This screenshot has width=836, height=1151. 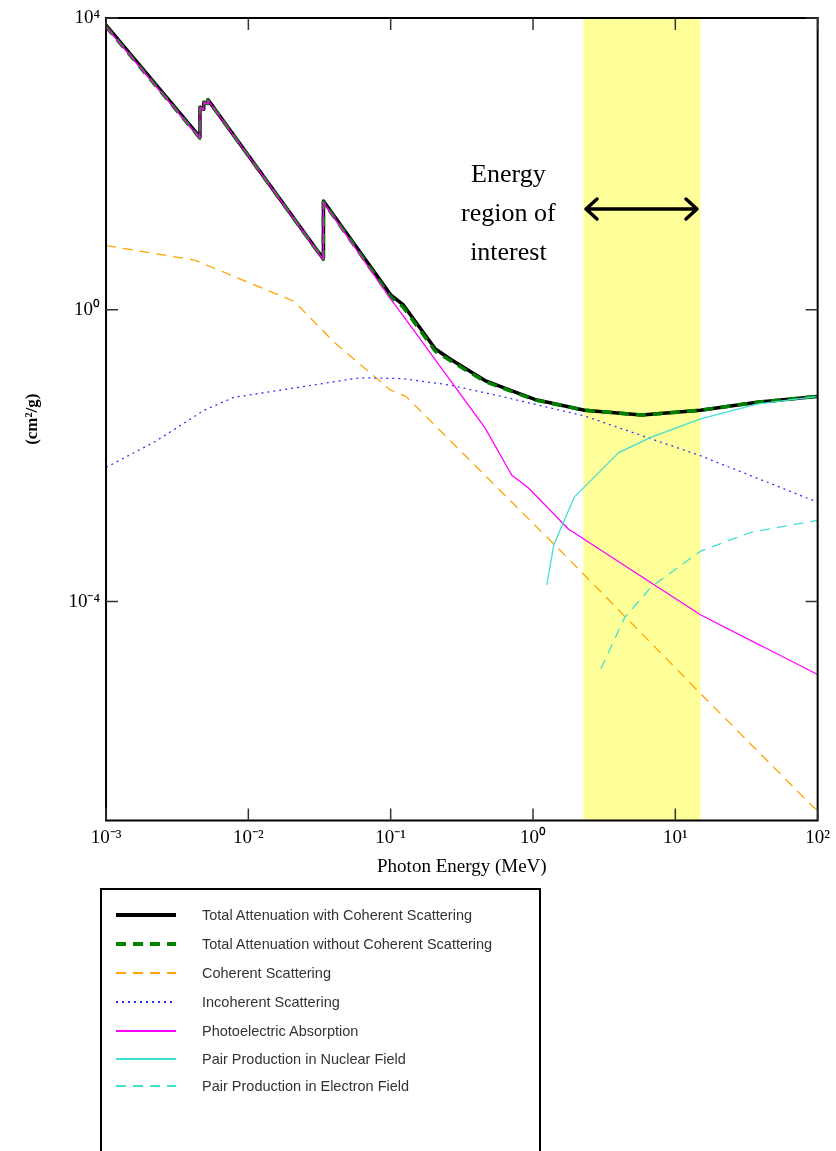 What do you see at coordinates (509, 212) in the screenshot?
I see `band-label: Energy region of interest` at bounding box center [509, 212].